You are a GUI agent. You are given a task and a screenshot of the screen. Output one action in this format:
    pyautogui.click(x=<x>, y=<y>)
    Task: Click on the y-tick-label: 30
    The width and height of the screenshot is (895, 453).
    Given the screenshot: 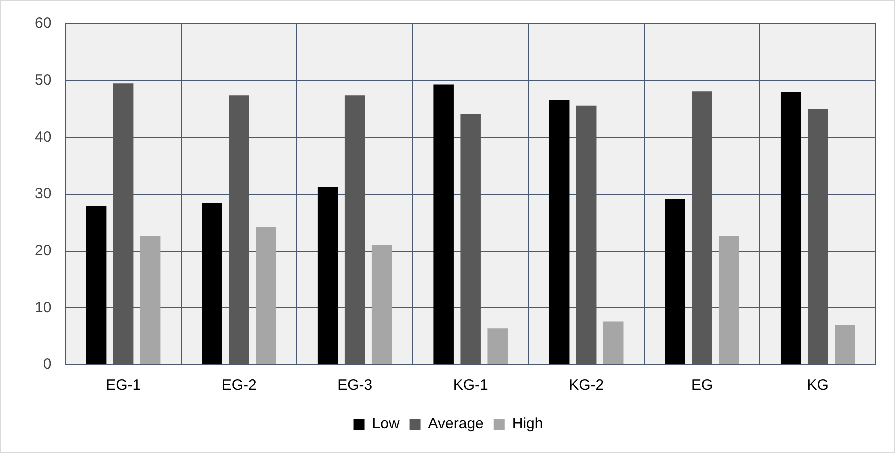 What is the action you would take?
    pyautogui.click(x=43, y=194)
    